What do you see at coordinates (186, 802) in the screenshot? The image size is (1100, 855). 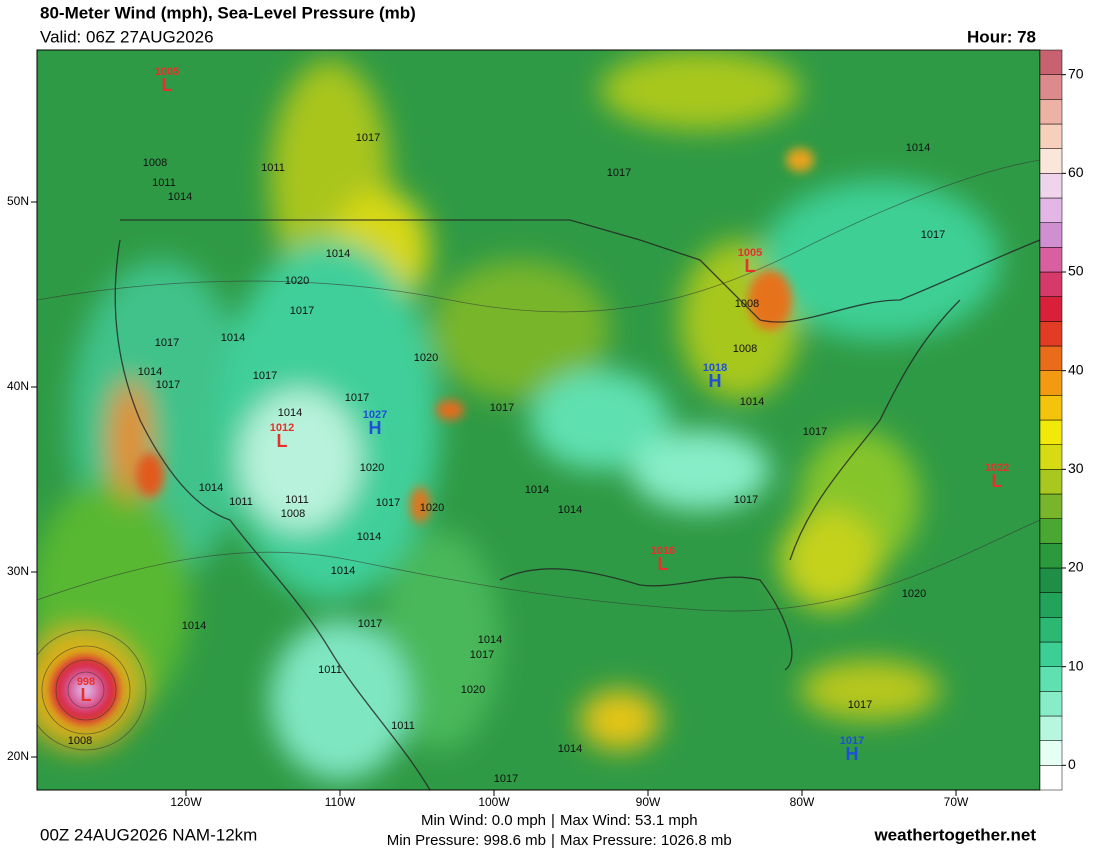 I see `x-tick-label: 120W` at bounding box center [186, 802].